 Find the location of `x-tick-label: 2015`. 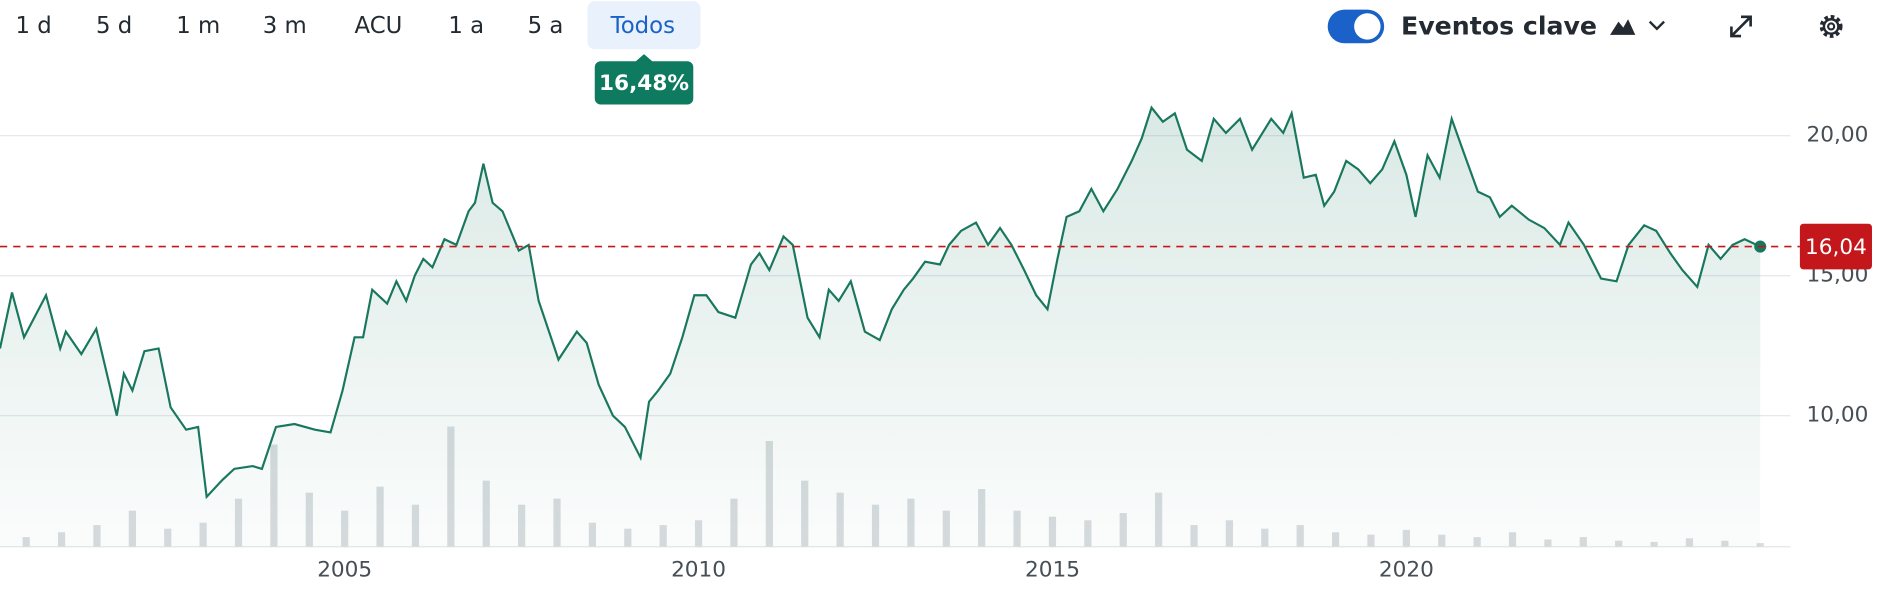

x-tick-label: 2015 is located at coordinates (1052, 570).